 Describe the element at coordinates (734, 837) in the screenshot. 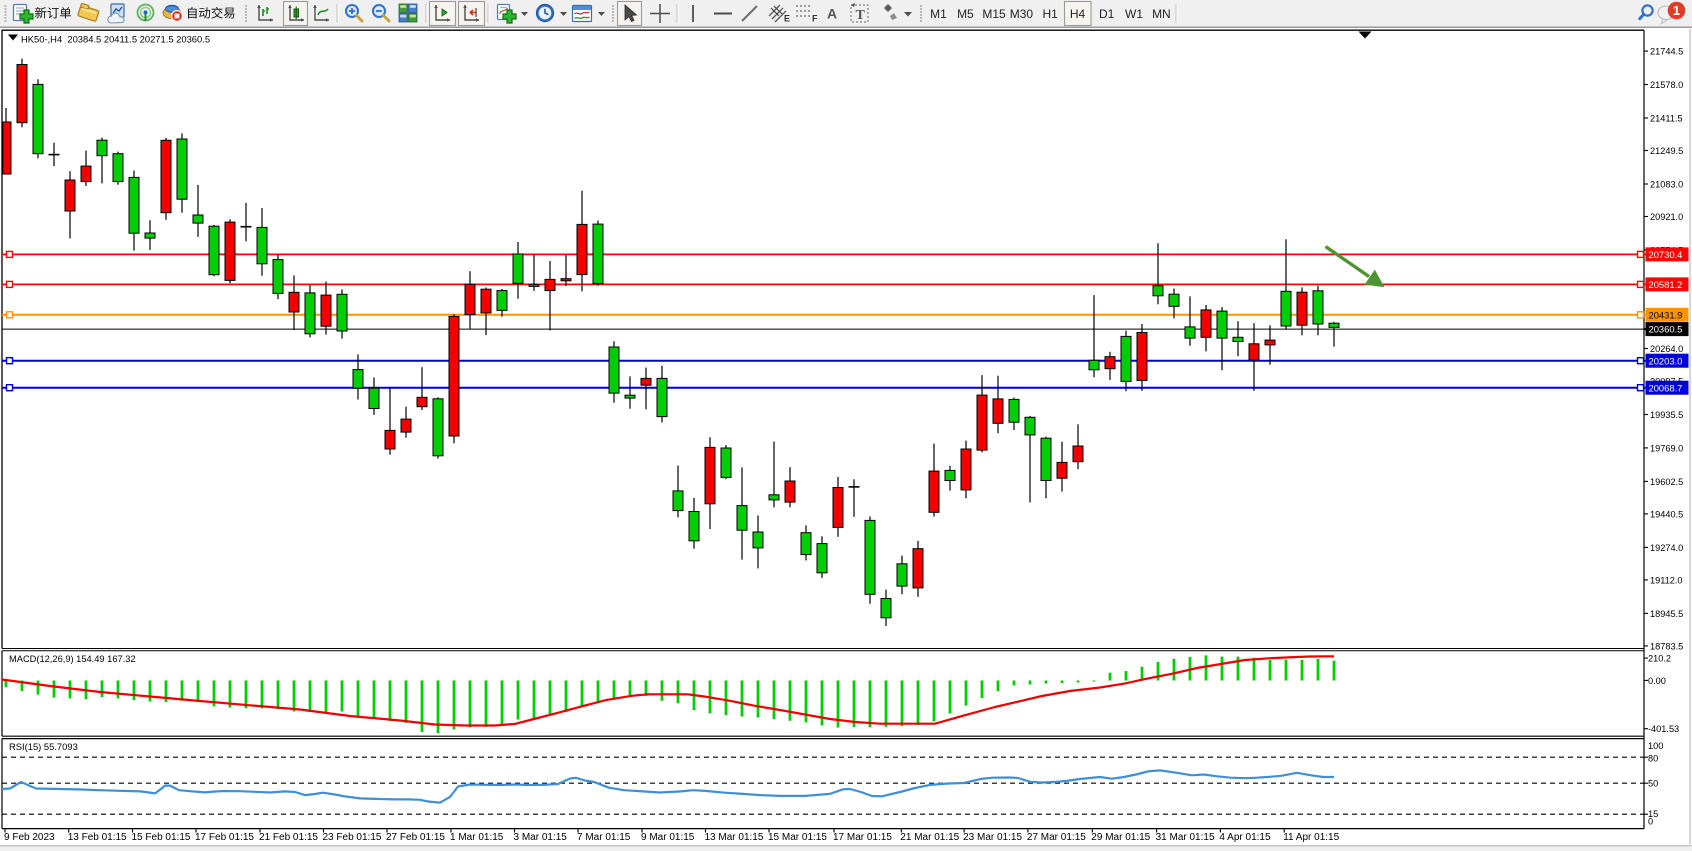

I see `svg-text: 13 Mar 01:15` at that location.